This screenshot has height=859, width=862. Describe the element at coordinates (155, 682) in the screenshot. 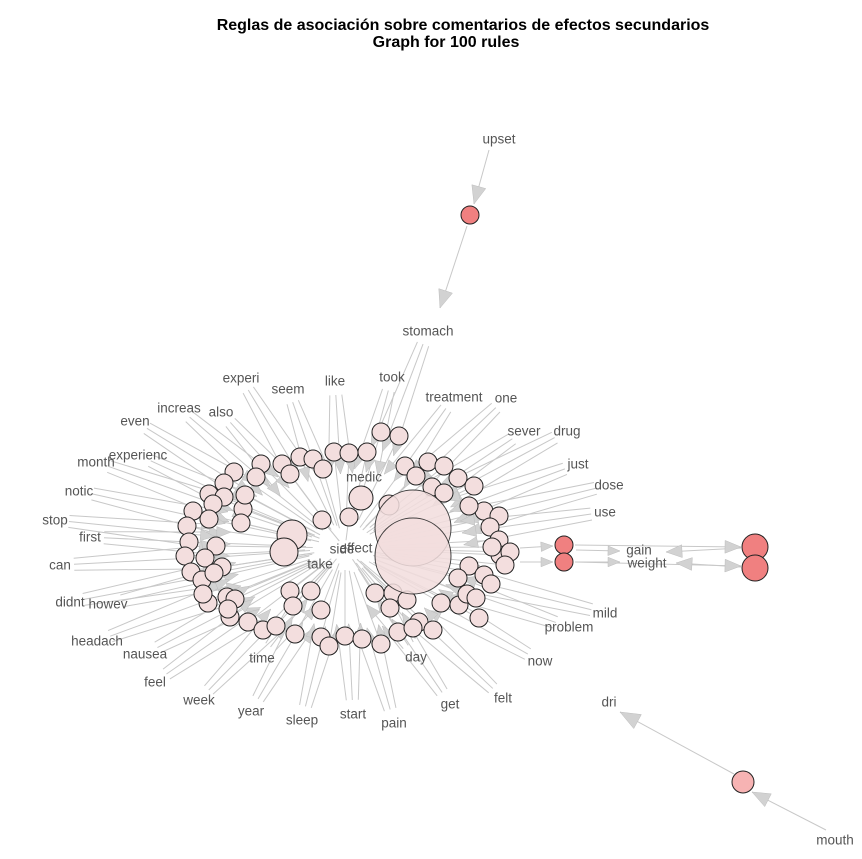

I see `item-label-feel: feel` at that location.